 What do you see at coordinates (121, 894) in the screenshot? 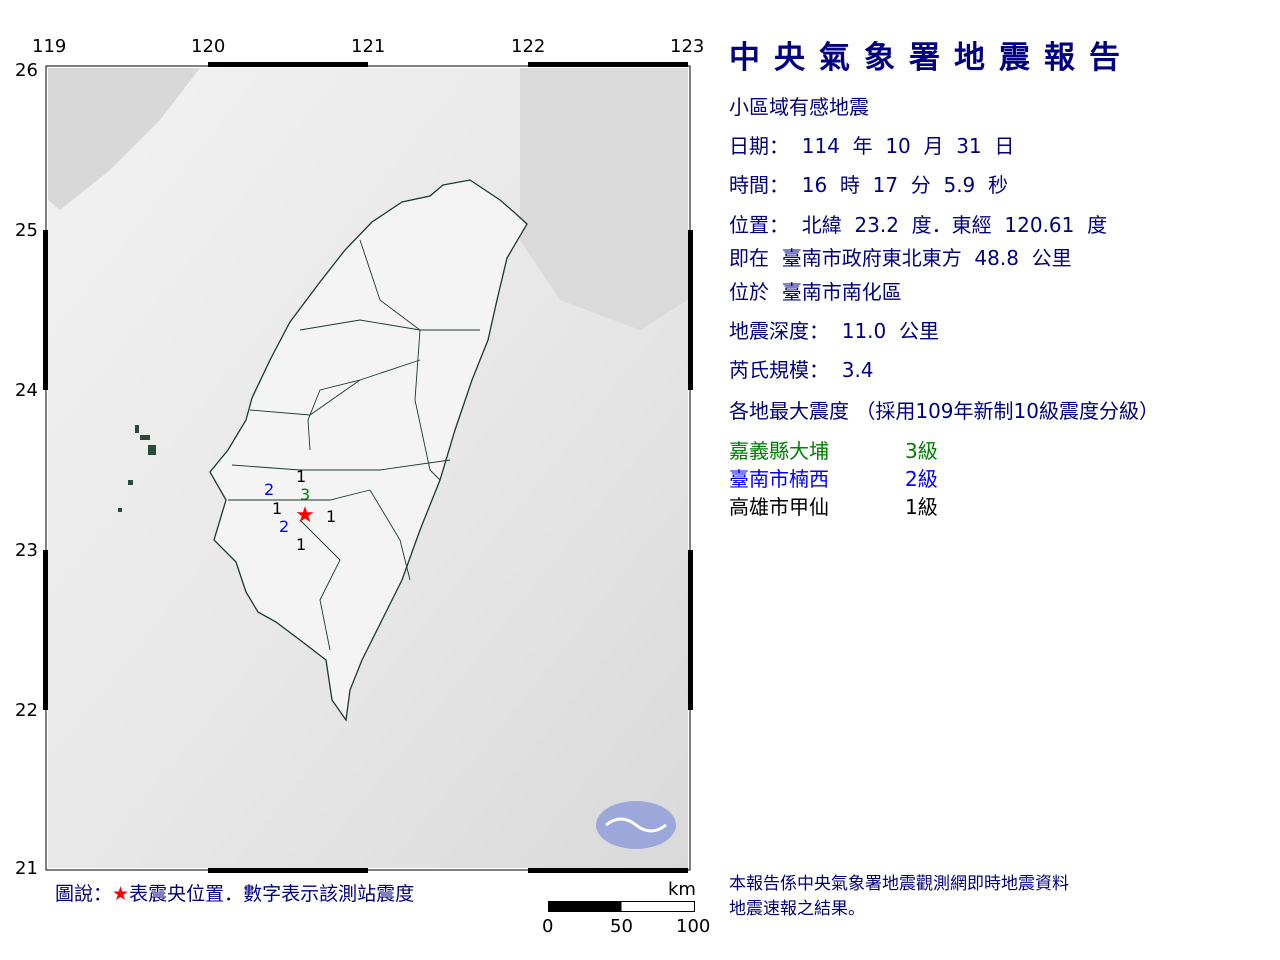
I see `legend-star-icon: ★` at bounding box center [121, 894].